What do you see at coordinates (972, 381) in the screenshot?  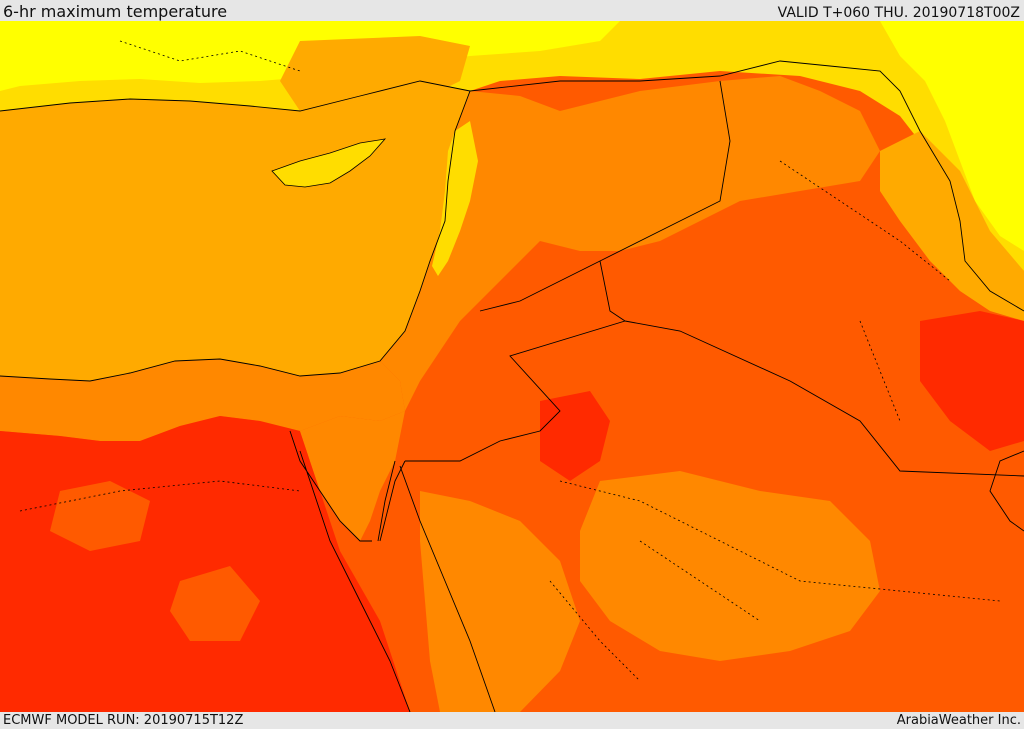 I see `red-spot-iraq` at bounding box center [972, 381].